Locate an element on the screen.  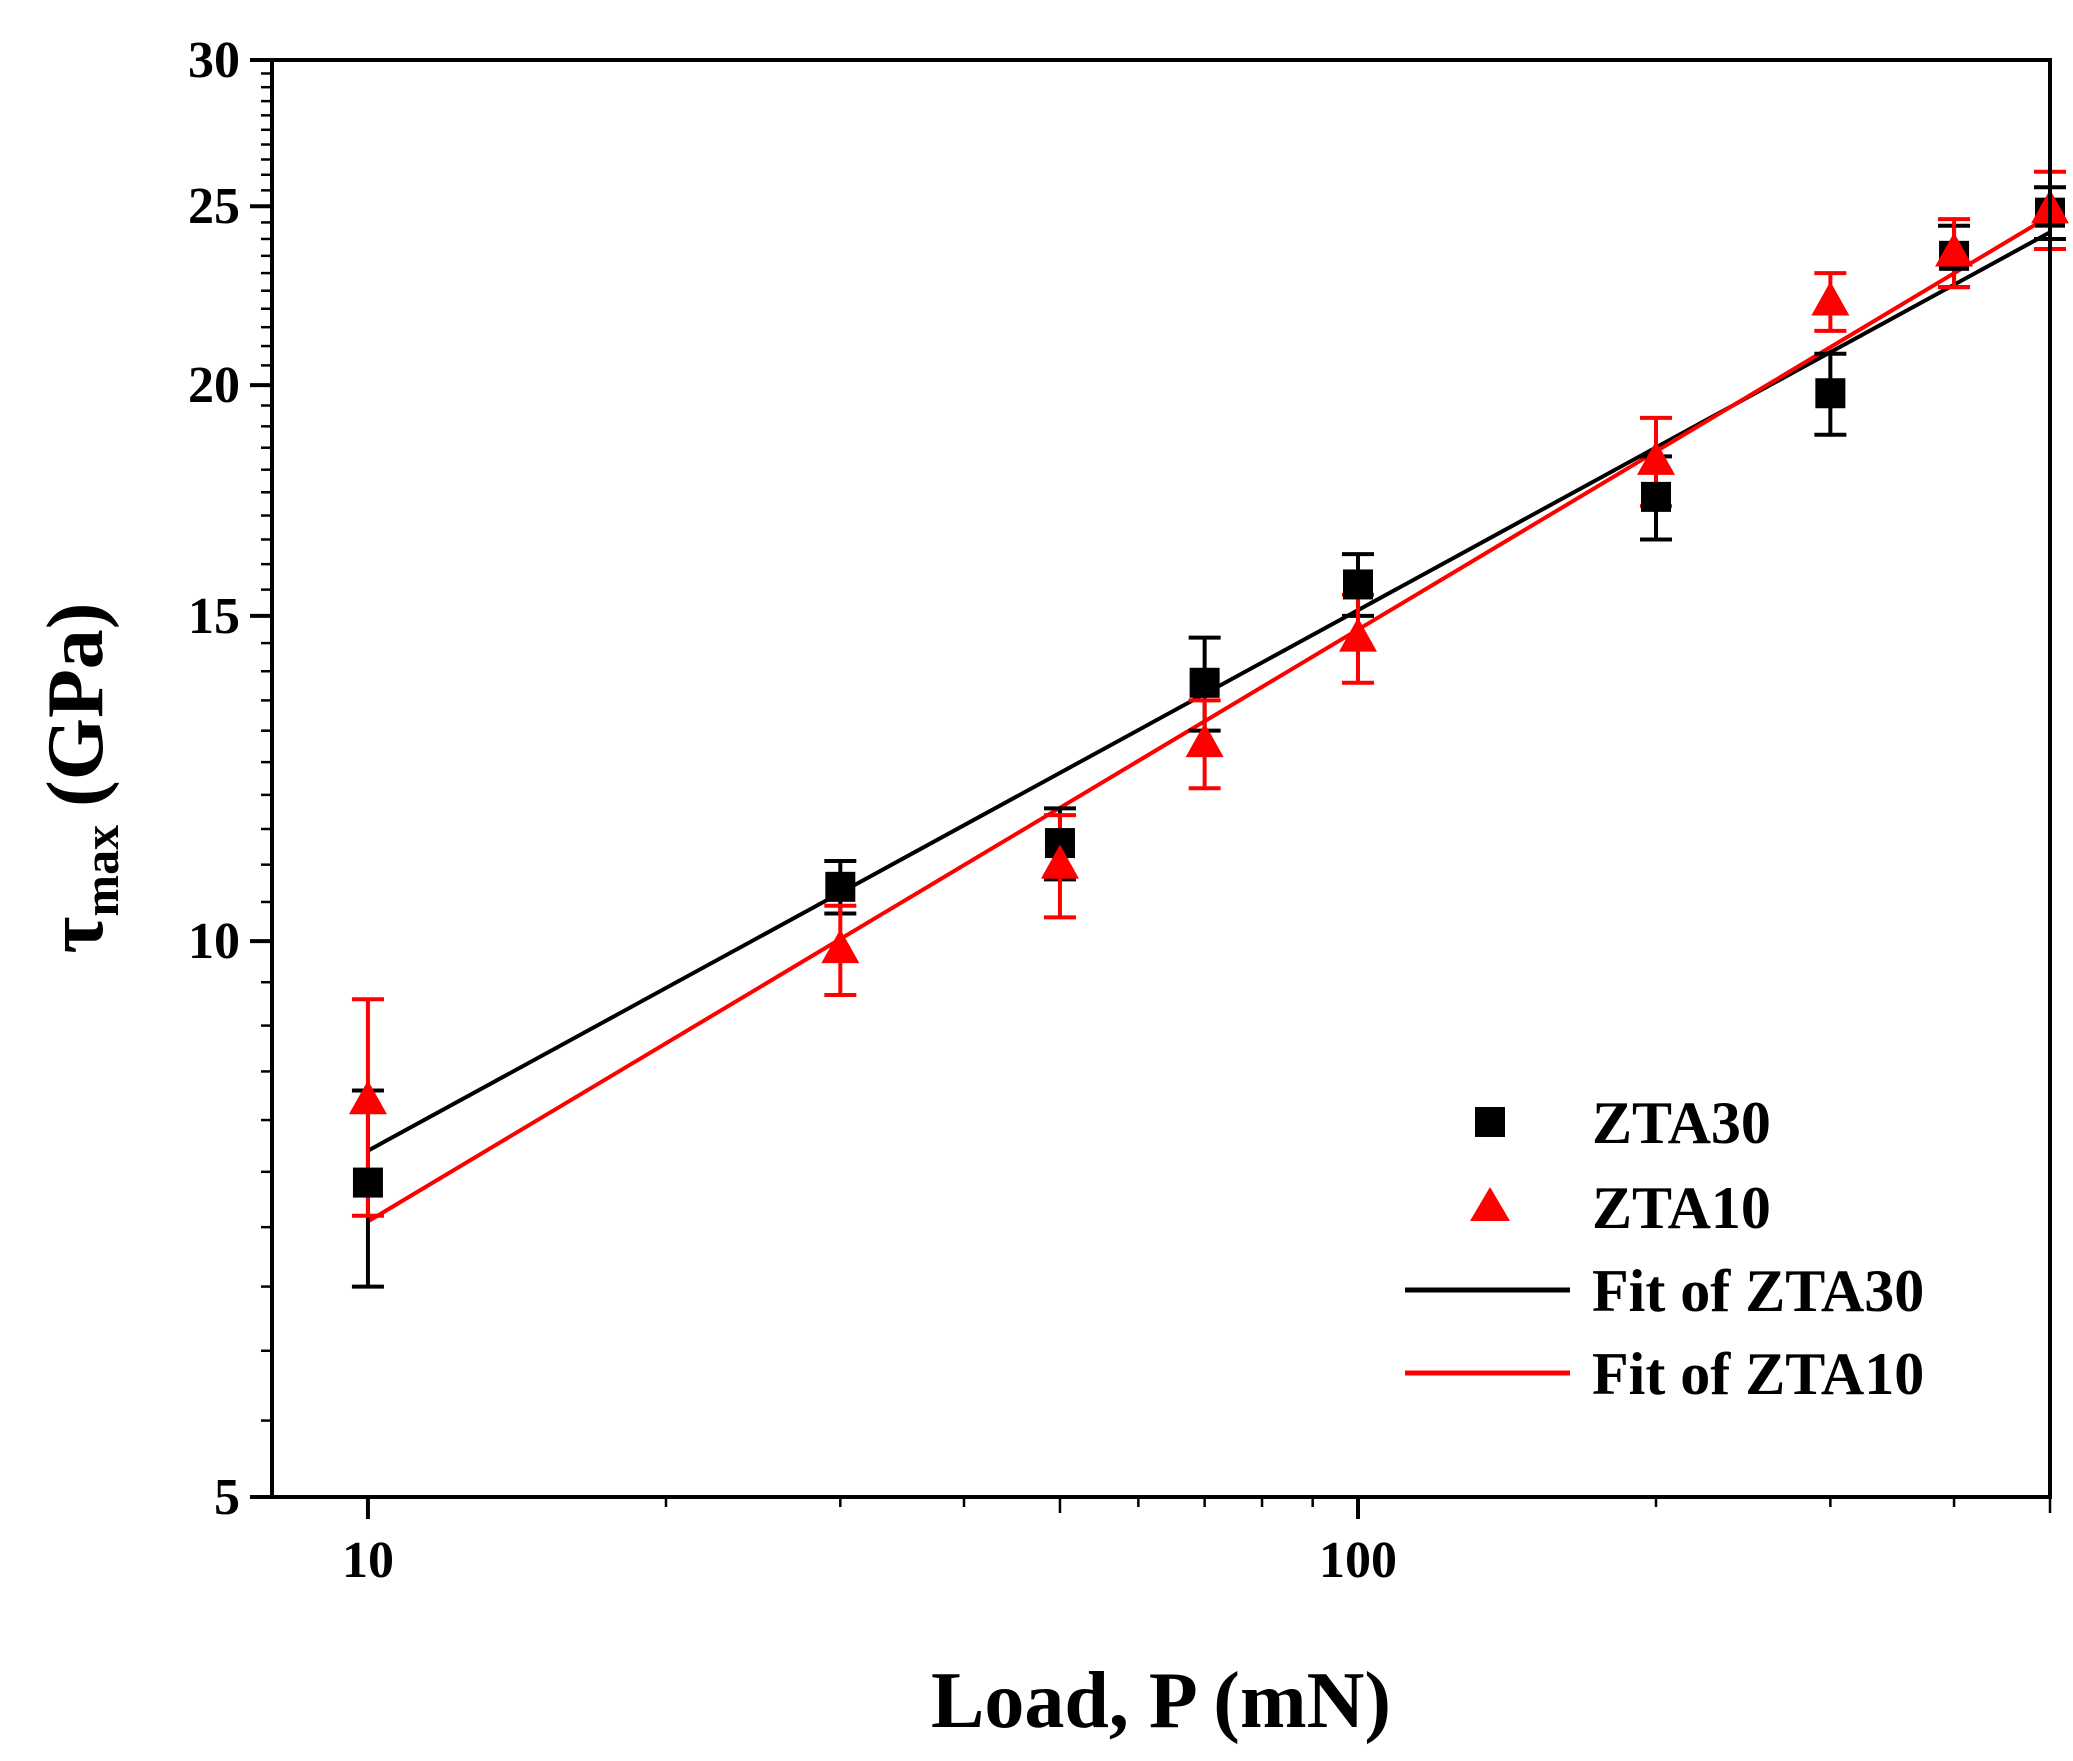
y-axis-title: τmax (GPa) is located at coordinates (80, 778).